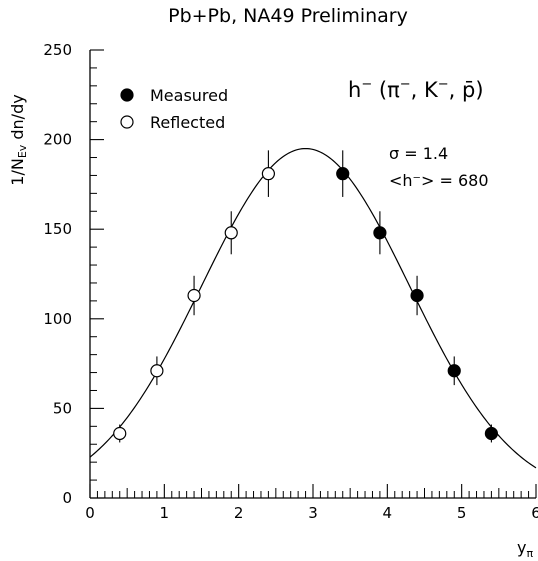 The image size is (538, 561). Describe the element at coordinates (288, 16) in the screenshot. I see `chart-title: Pb+Pb, NA49 Preliminary` at that location.